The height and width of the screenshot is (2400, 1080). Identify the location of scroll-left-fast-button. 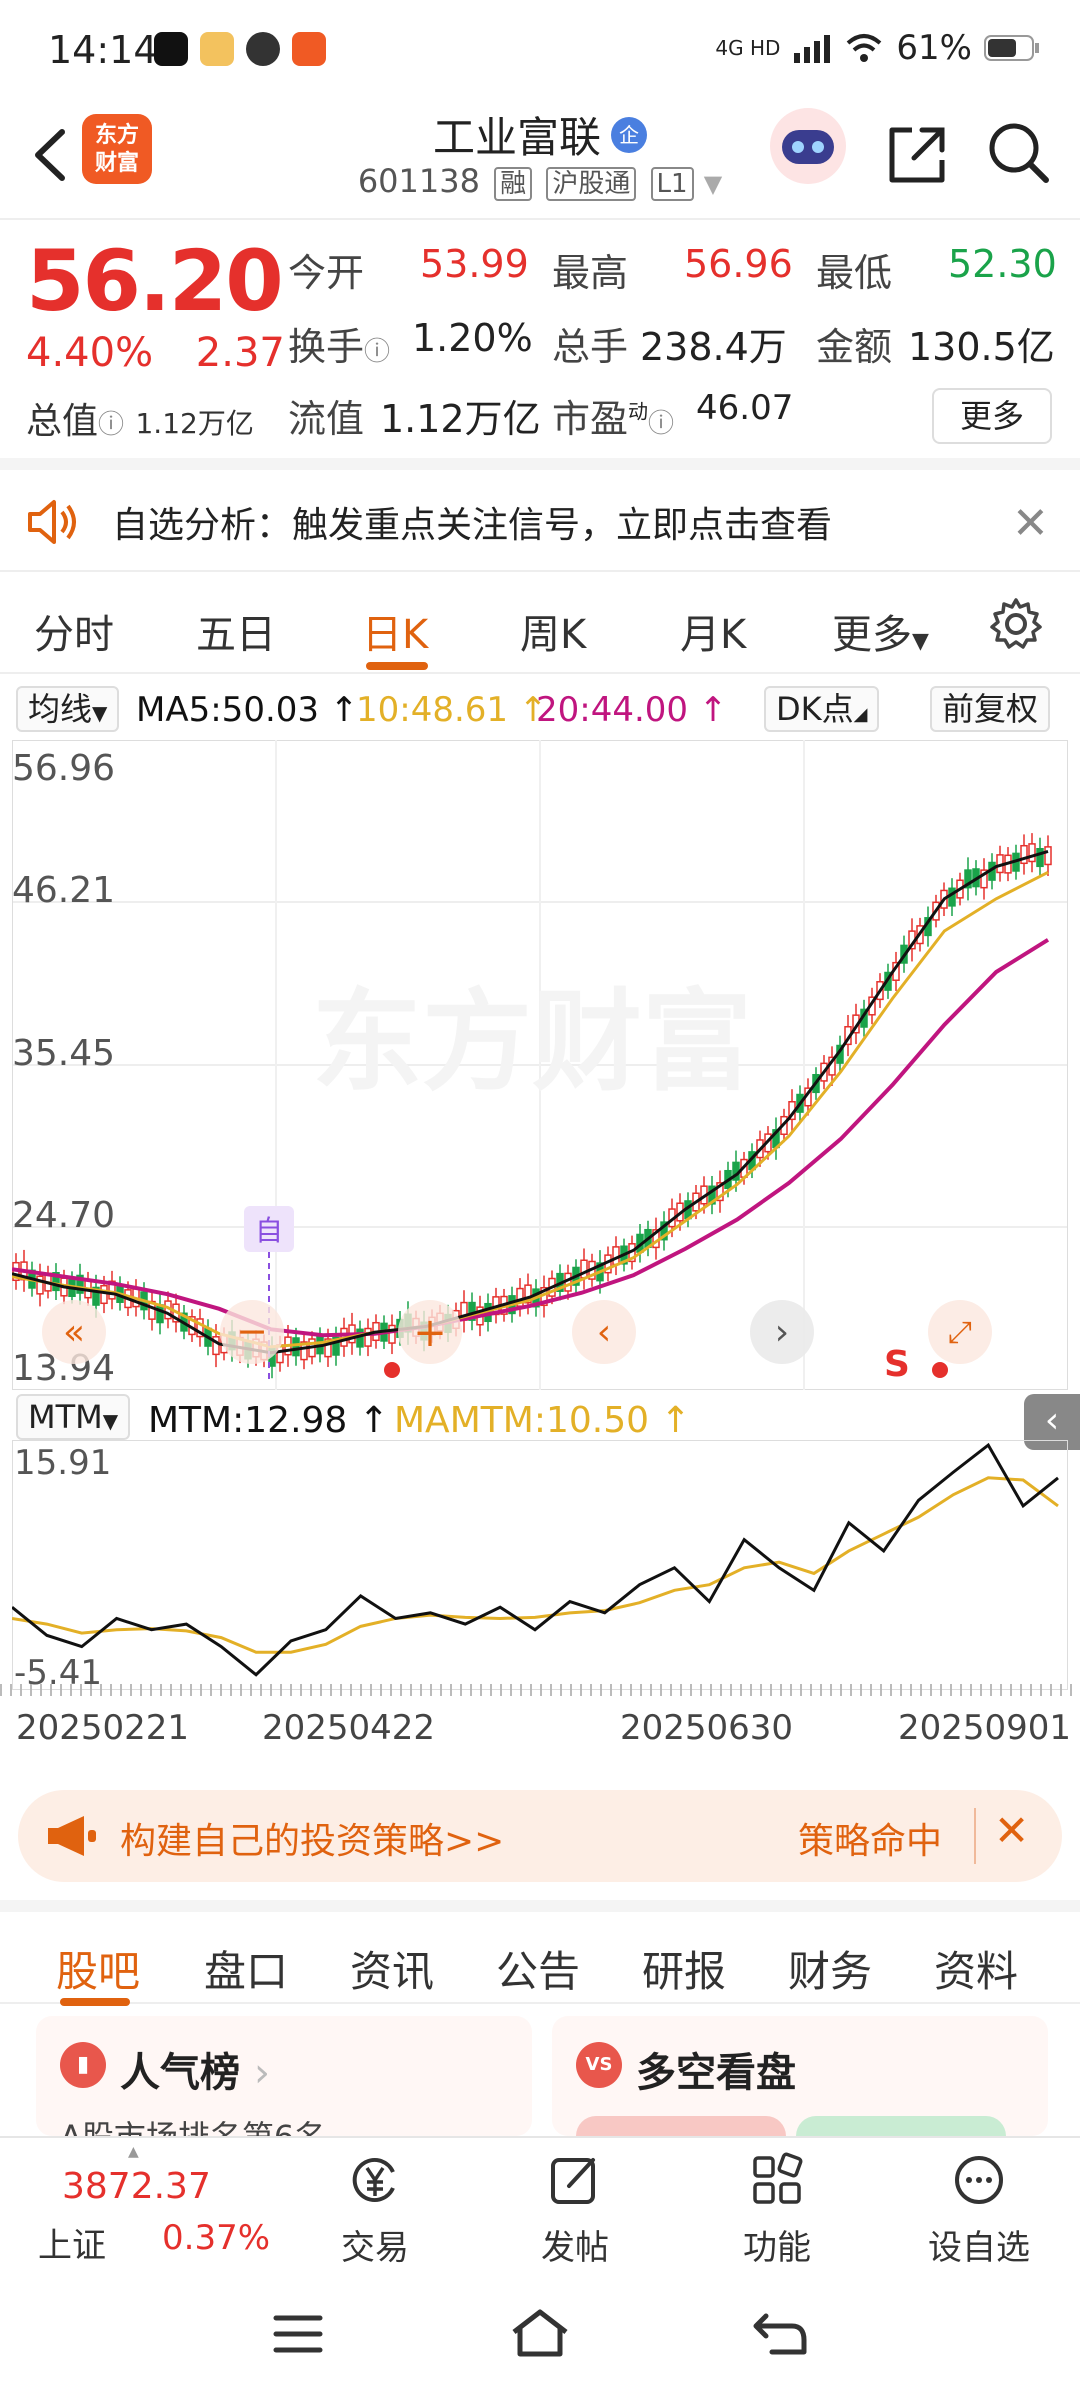
(74, 1332).